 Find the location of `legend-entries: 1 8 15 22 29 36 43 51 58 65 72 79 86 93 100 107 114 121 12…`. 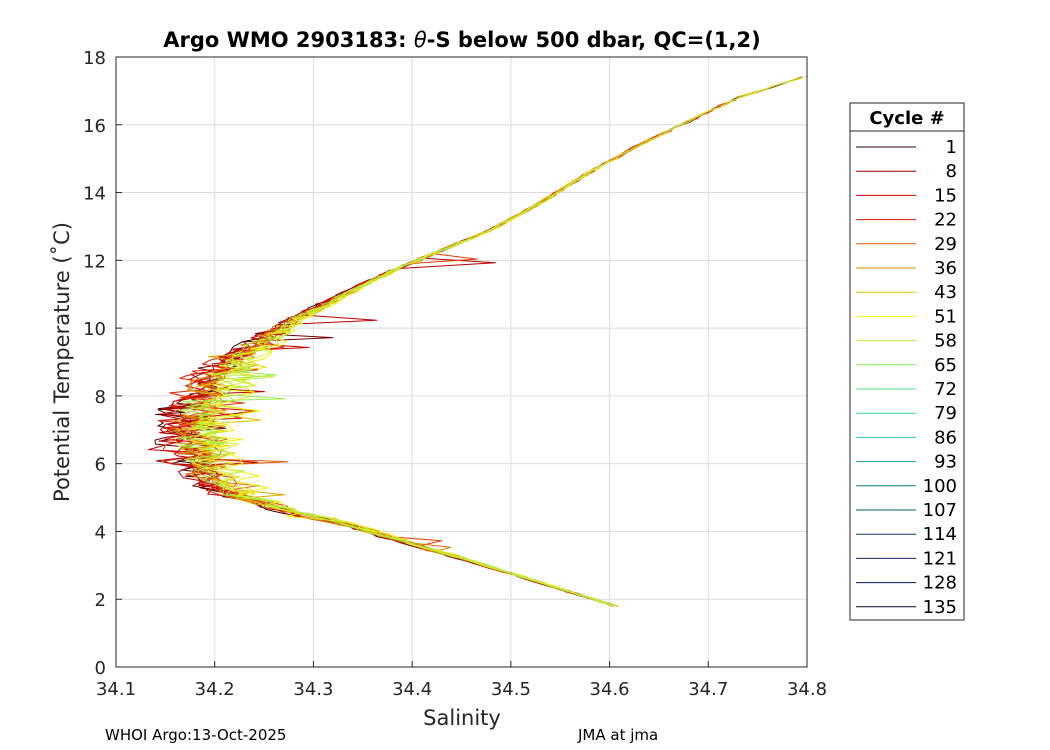

legend-entries: 1 8 15 22 29 36 43 51 58 65 72 79 86 93 100 107 114 121 12… is located at coordinates (906, 377).